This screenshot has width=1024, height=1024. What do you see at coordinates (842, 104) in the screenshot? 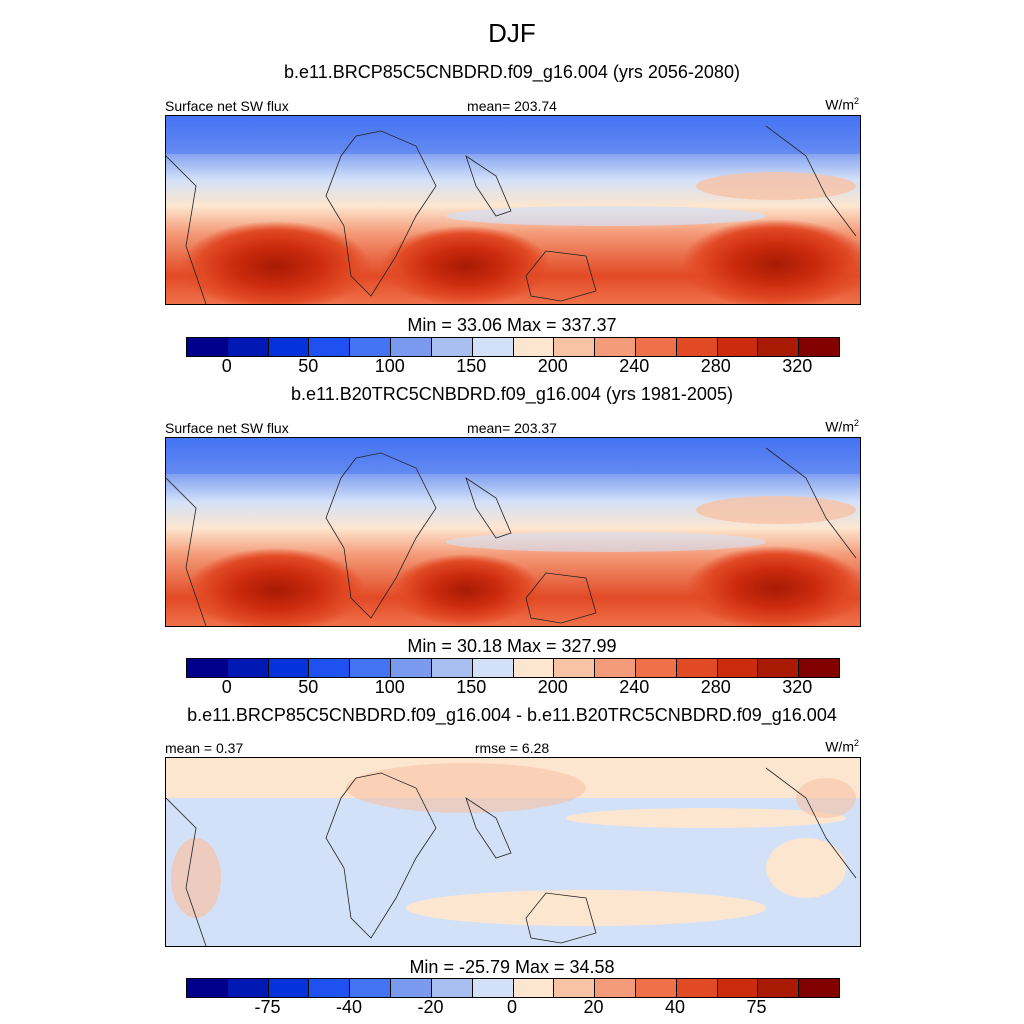
I see `panel-1-units: W/m2` at bounding box center [842, 104].